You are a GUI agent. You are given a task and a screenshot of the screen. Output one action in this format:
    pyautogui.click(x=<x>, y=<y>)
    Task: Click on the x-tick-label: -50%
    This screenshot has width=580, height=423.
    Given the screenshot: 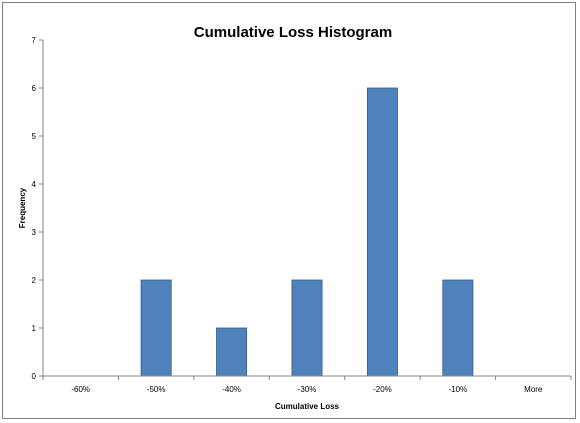 What is the action you would take?
    pyautogui.click(x=156, y=389)
    